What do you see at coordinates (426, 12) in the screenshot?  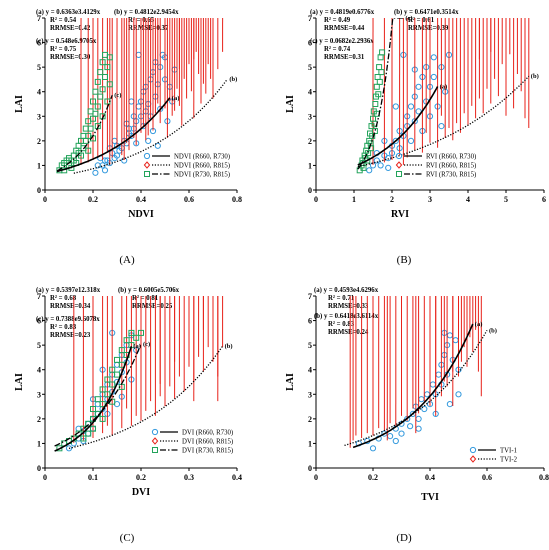 I see `equation-b: (b) y = 0.6471e0.3514x` at bounding box center [426, 12].